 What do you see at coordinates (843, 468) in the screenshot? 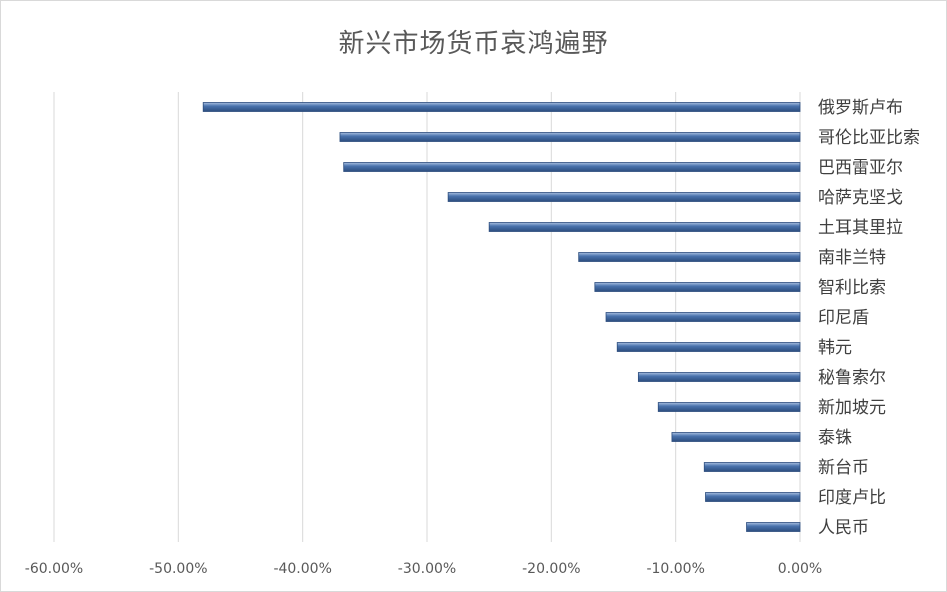
I see `category-label: 新台币` at bounding box center [843, 468].